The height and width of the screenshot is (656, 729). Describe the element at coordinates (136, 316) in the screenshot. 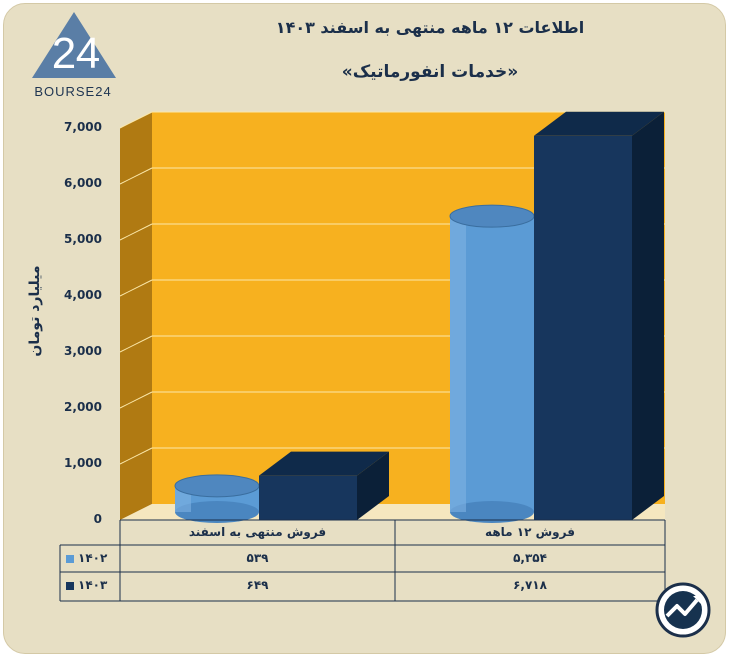

I see `chart-side-wall` at that location.